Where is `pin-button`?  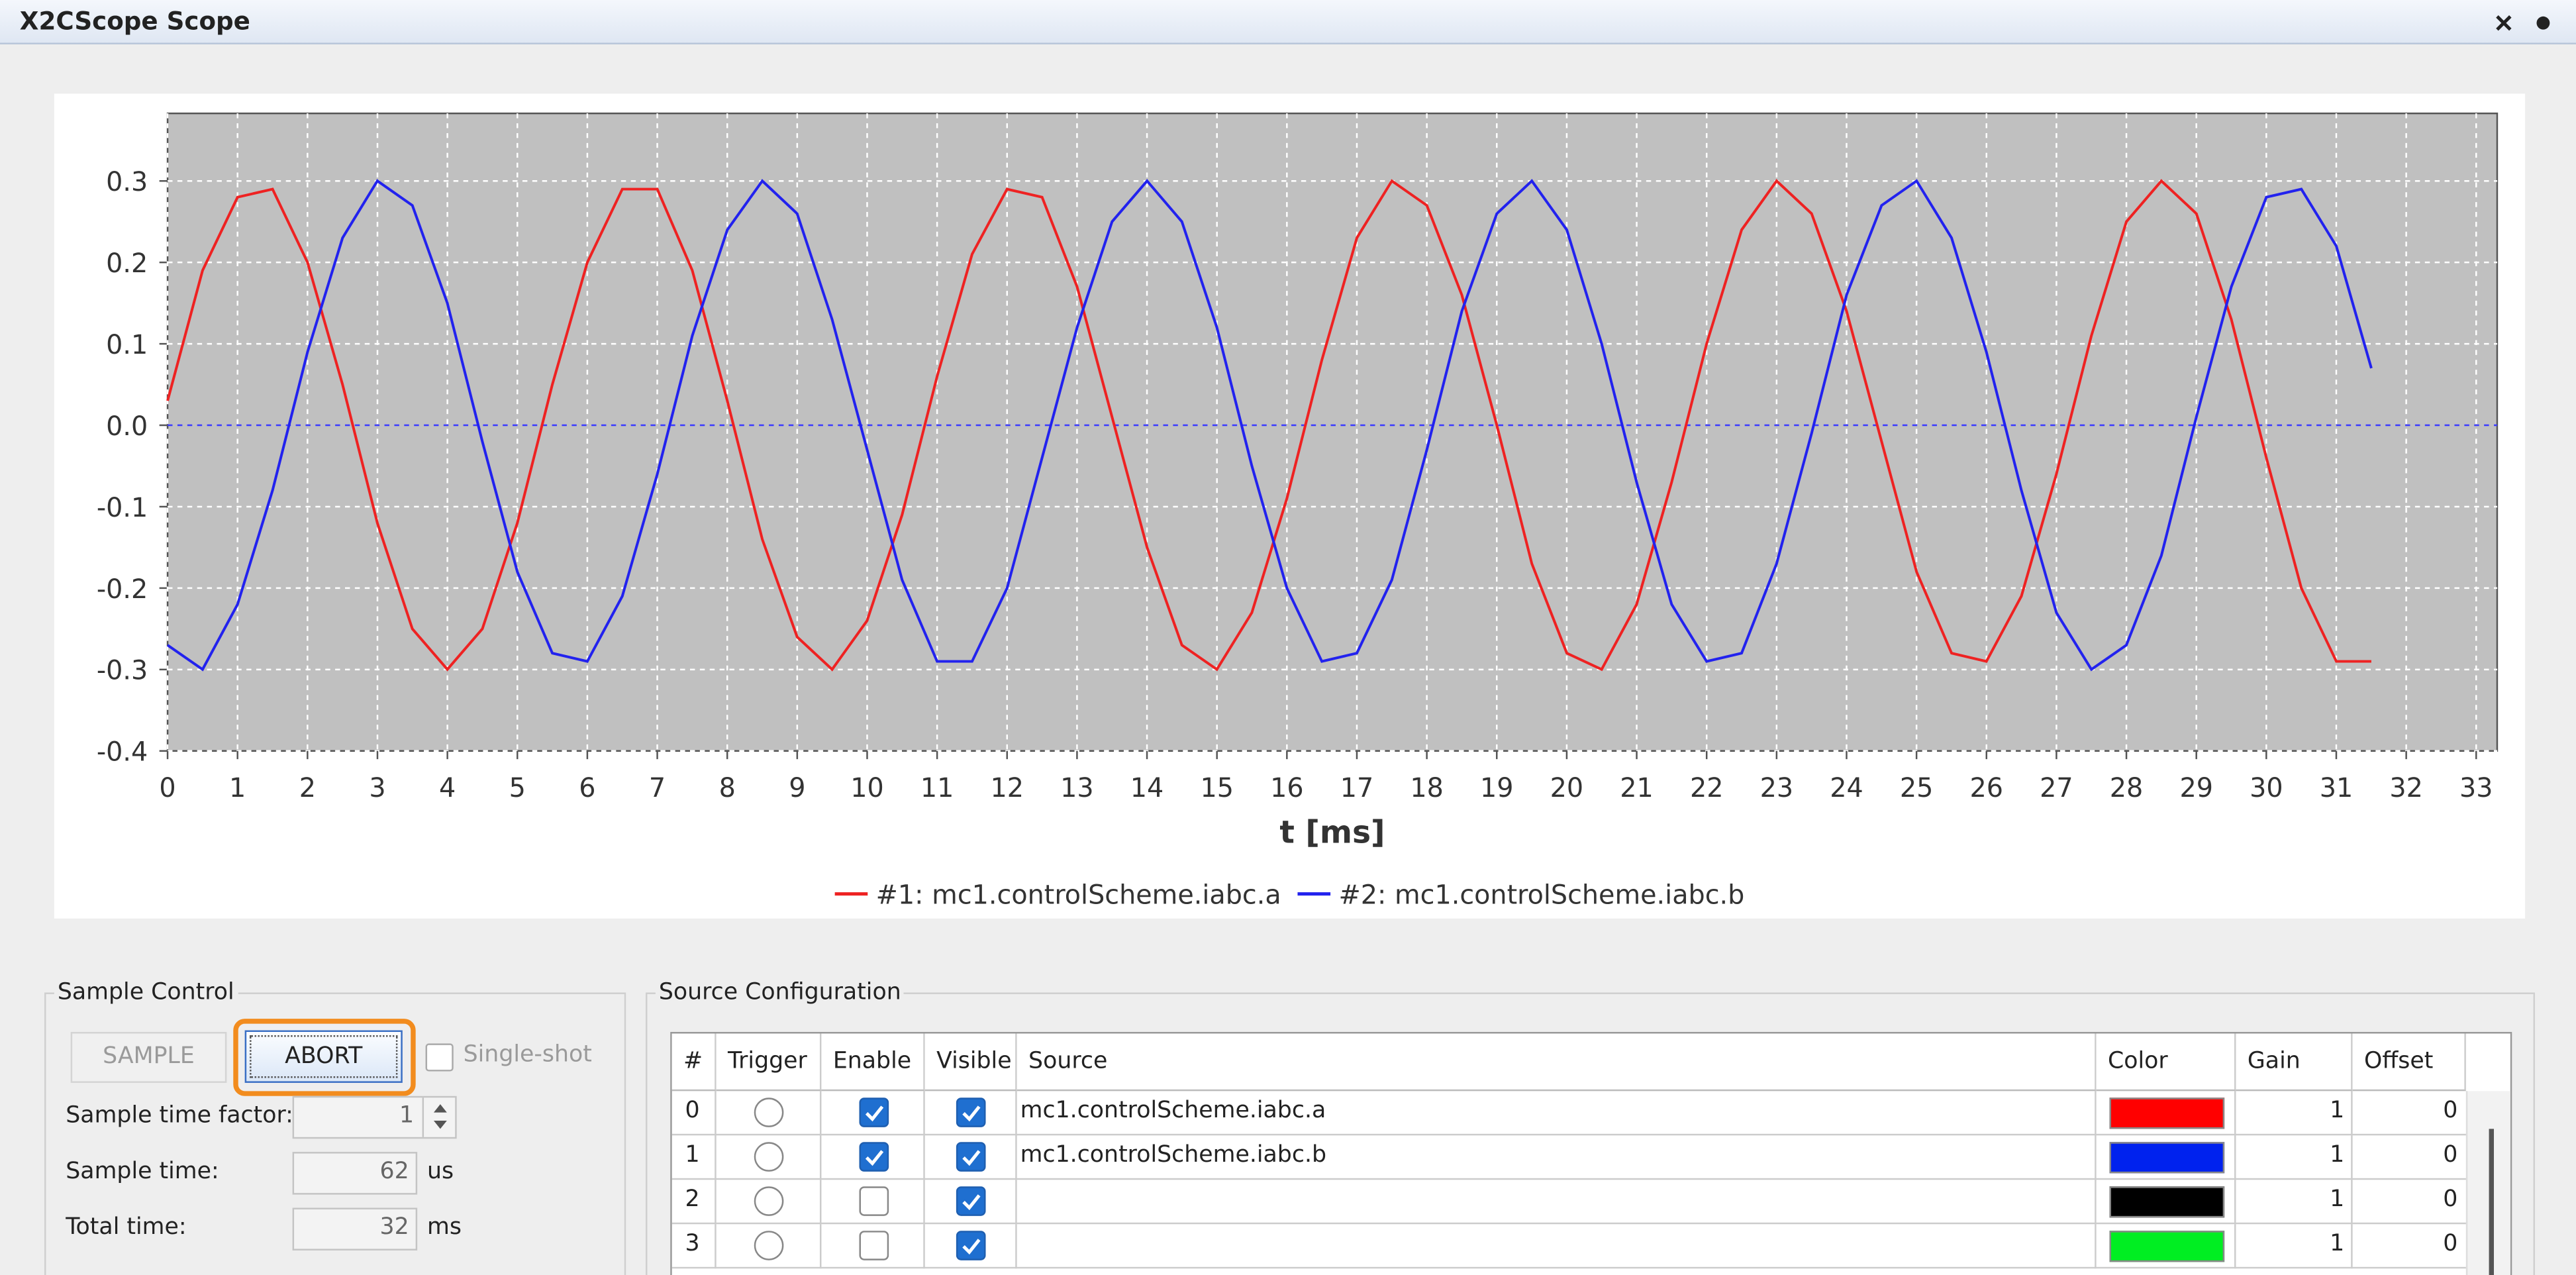 pin-button is located at coordinates (2543, 22).